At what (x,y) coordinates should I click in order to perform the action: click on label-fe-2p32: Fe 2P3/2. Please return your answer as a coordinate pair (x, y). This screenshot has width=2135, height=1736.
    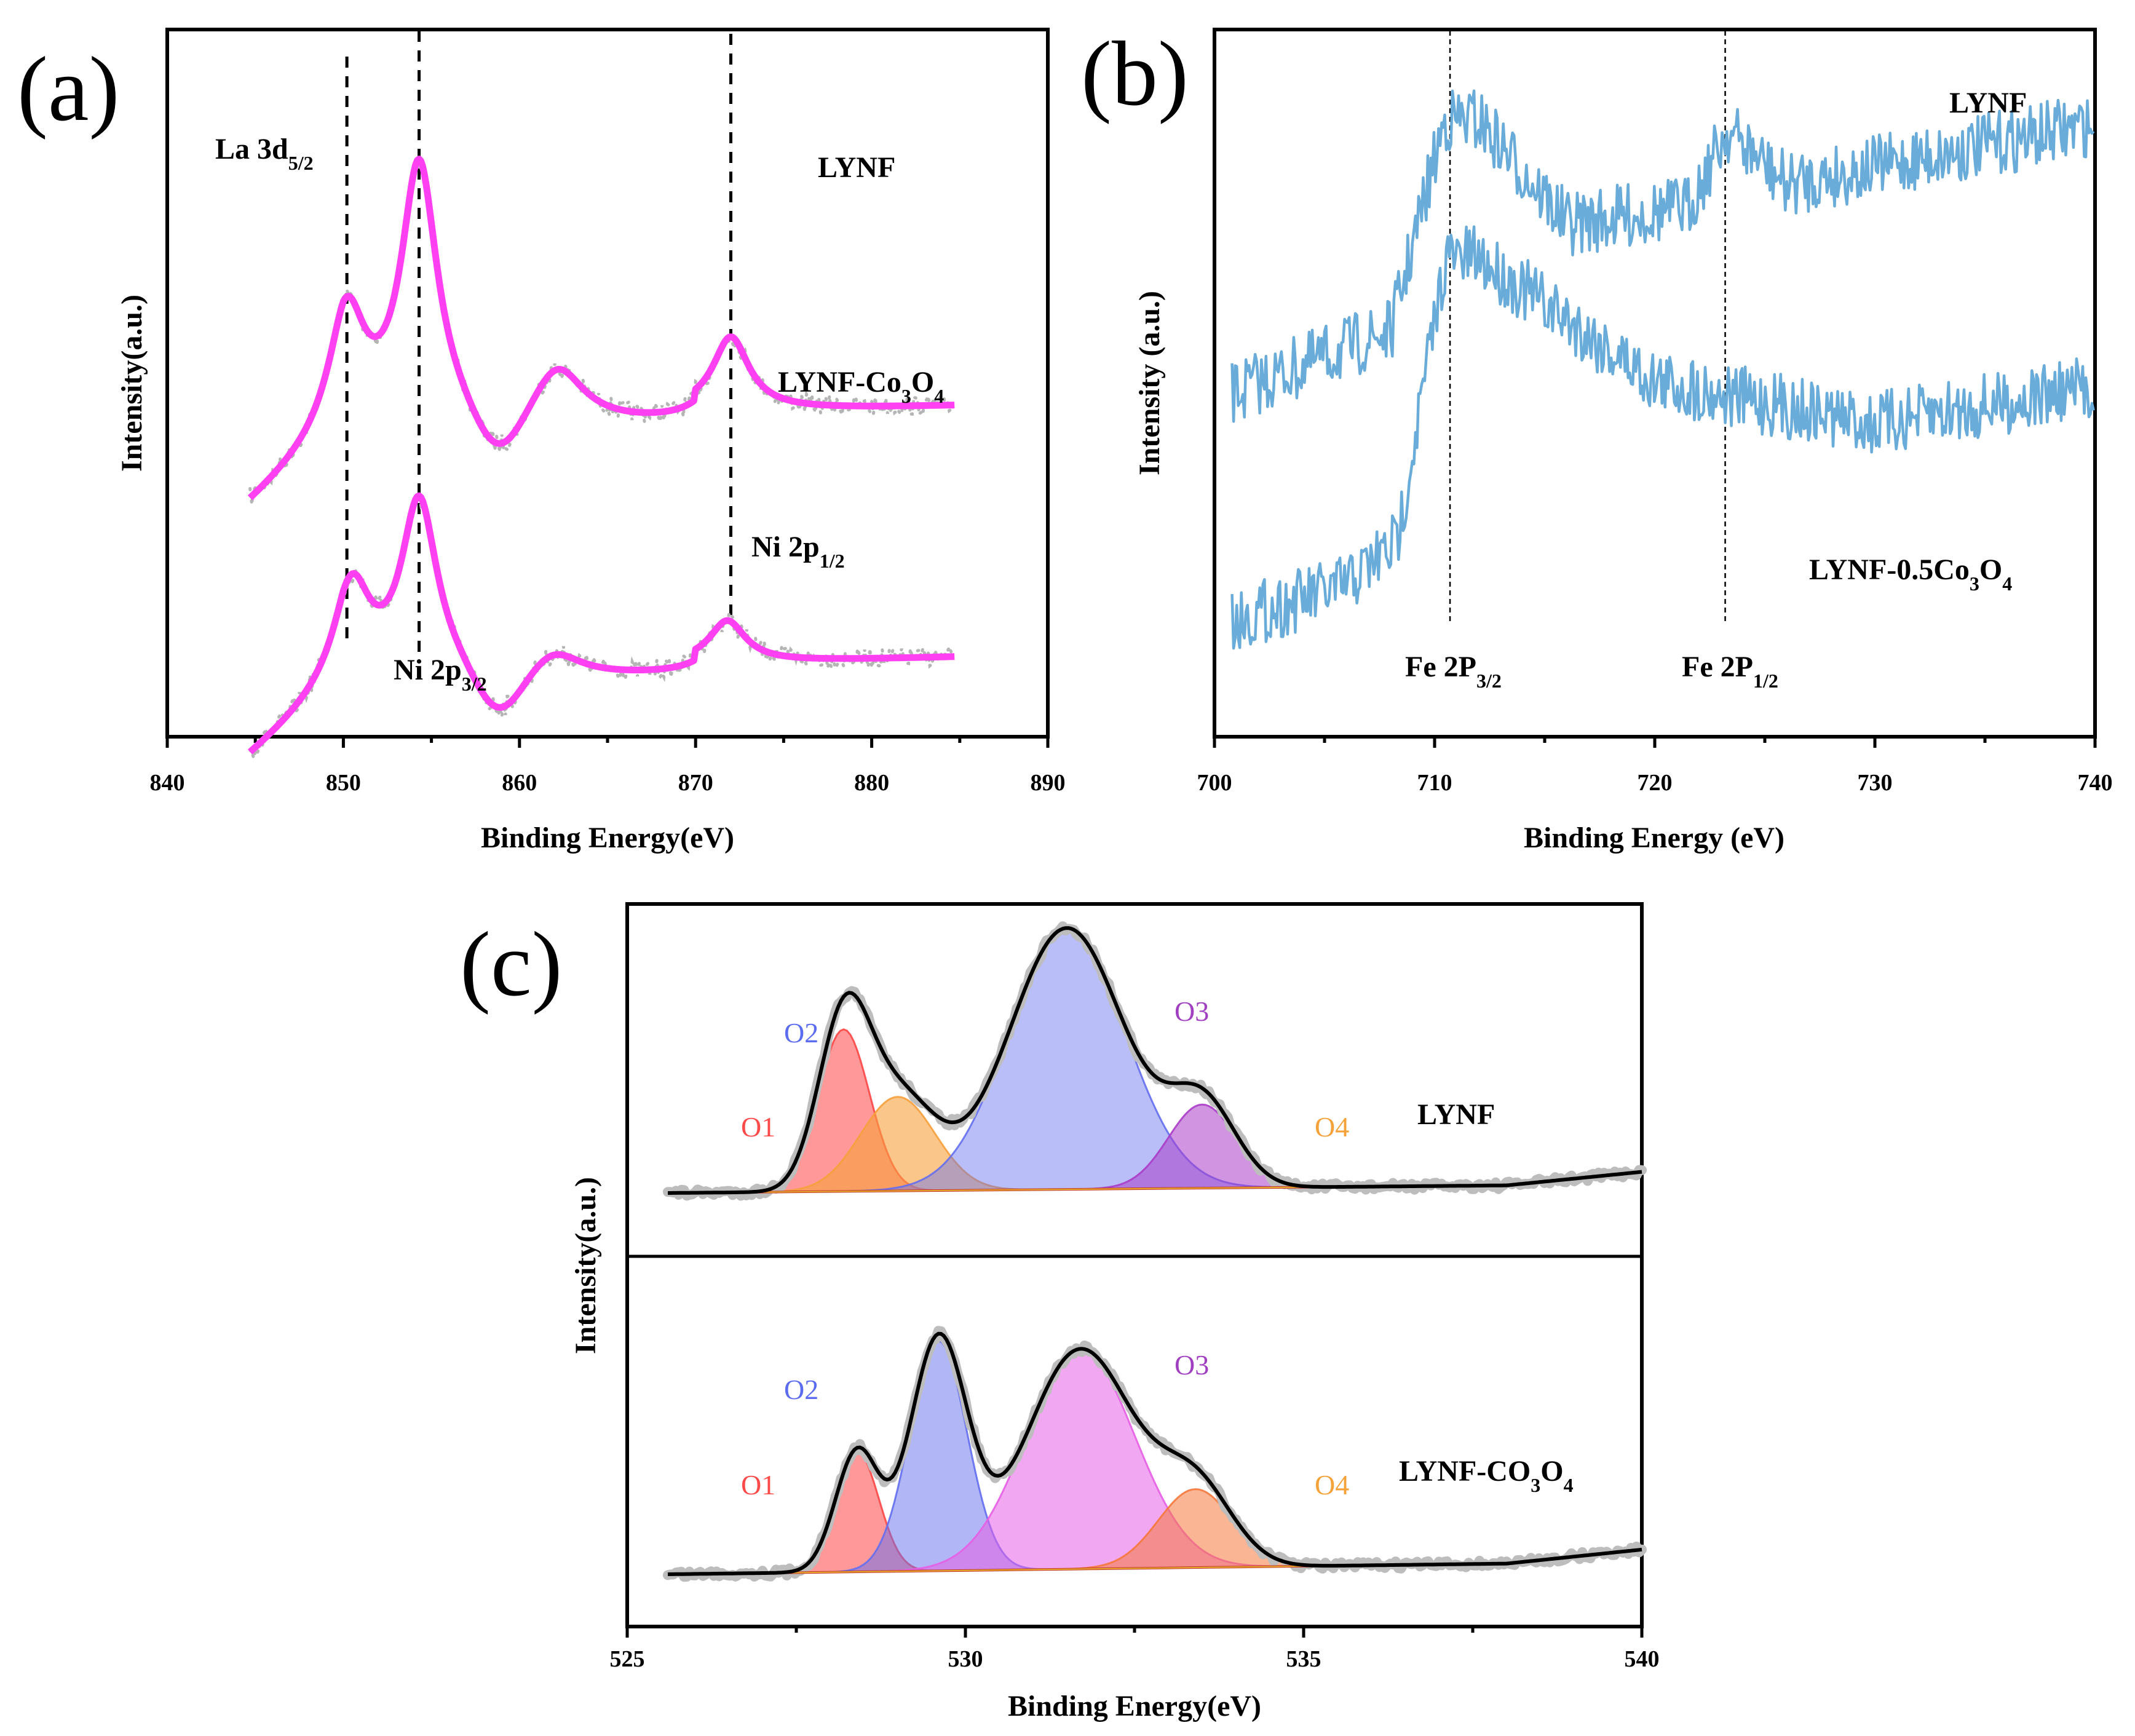
    Looking at the image, I should click on (1453, 671).